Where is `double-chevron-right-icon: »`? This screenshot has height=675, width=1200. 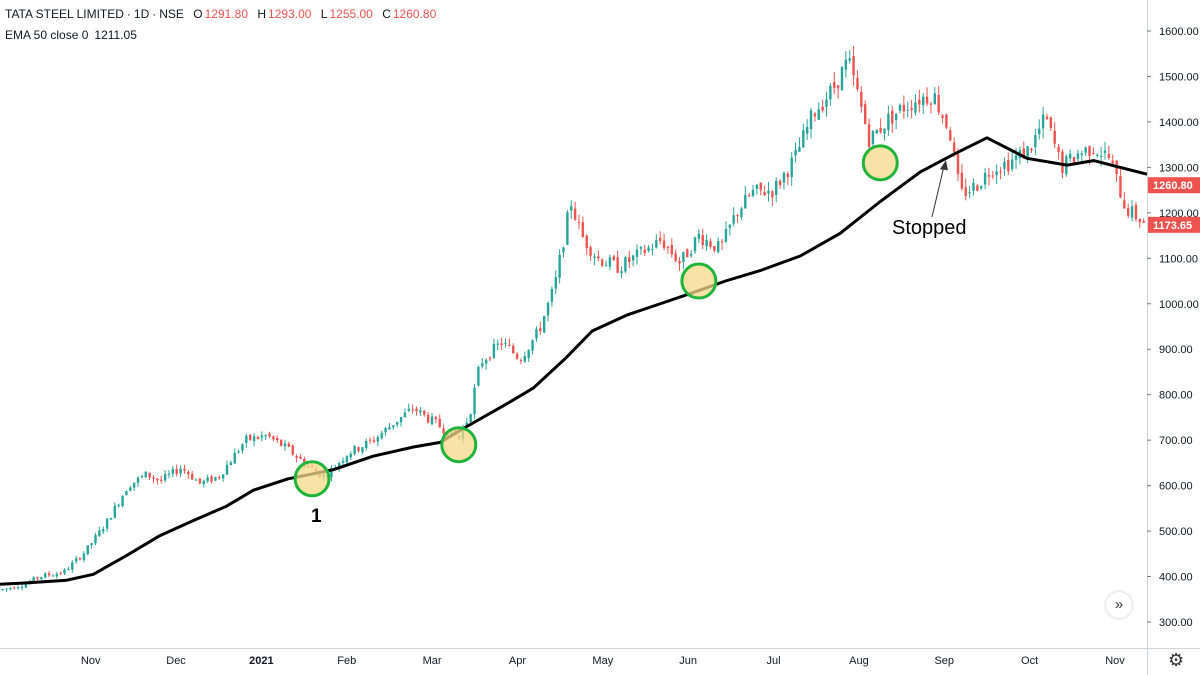 double-chevron-right-icon: » is located at coordinates (1119, 605).